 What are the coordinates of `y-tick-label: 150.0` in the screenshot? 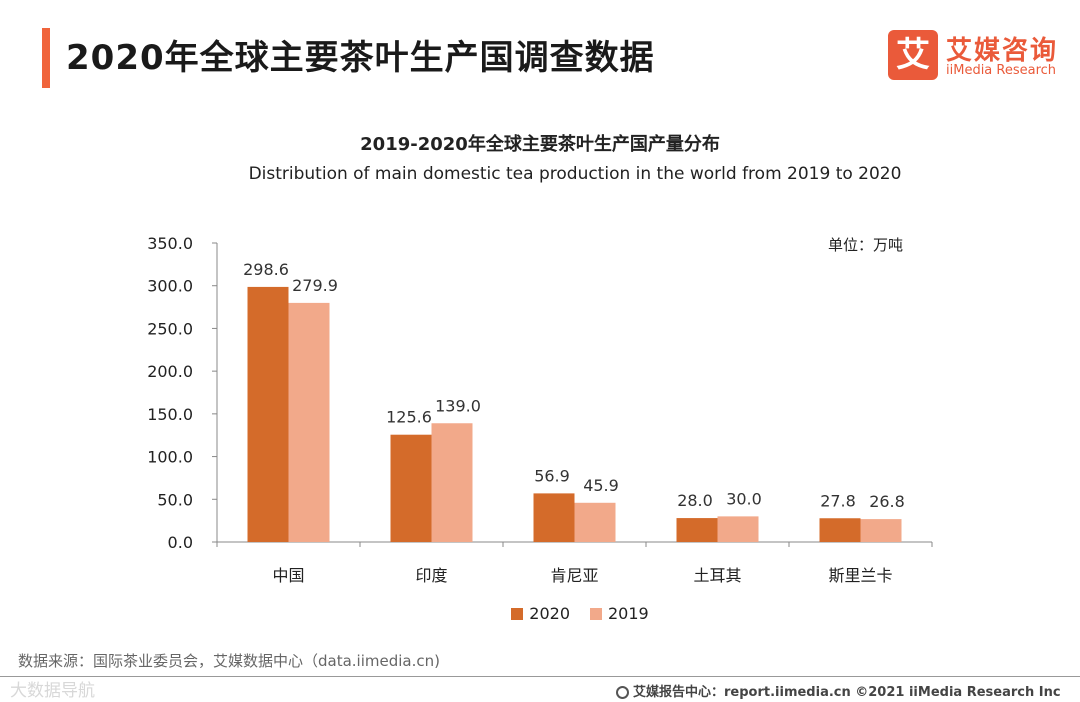 It's located at (170, 414).